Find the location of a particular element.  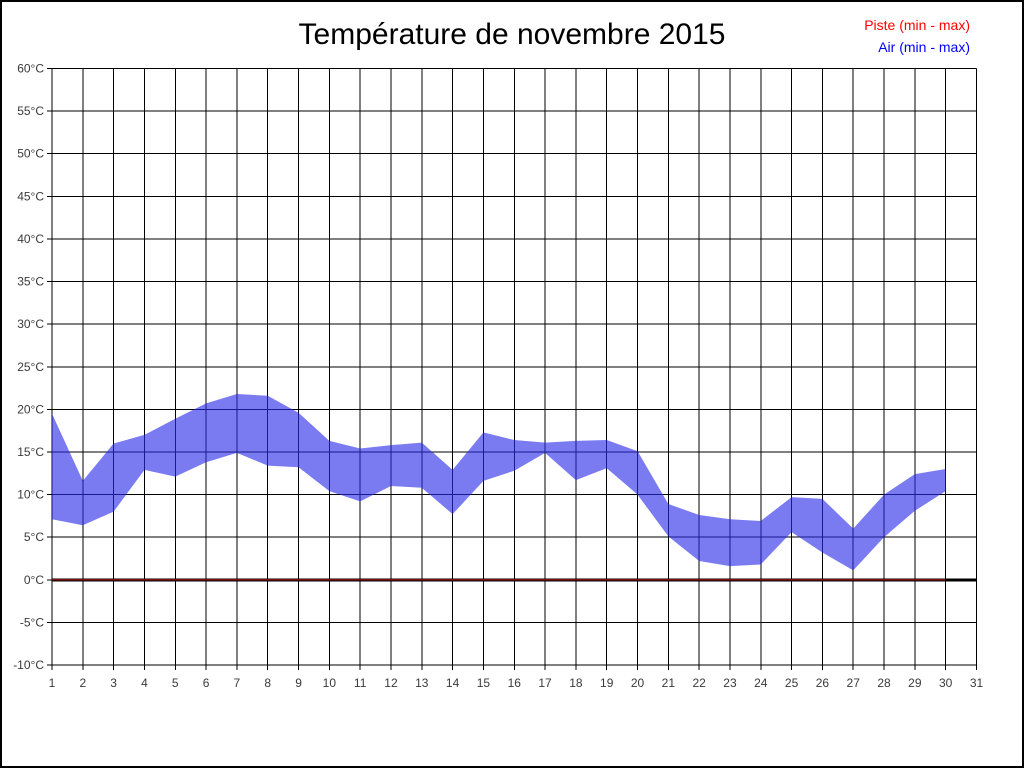

x-axis-label: 27 is located at coordinates (854, 683).